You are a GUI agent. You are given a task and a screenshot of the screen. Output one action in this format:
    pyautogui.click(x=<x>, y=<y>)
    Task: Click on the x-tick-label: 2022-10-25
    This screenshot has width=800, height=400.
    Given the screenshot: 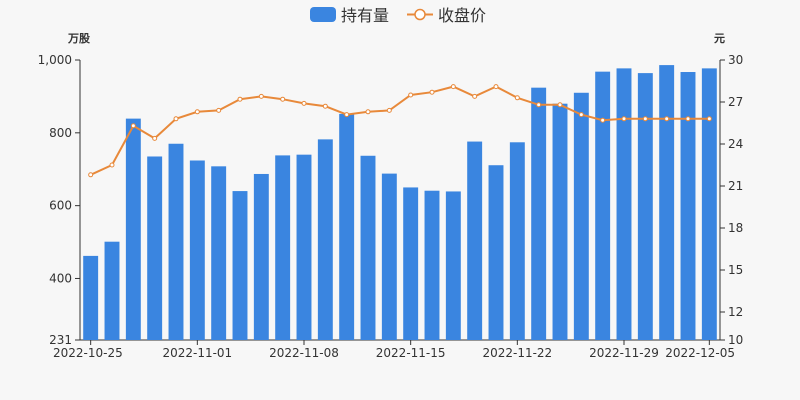 What is the action you would take?
    pyautogui.click(x=88, y=353)
    